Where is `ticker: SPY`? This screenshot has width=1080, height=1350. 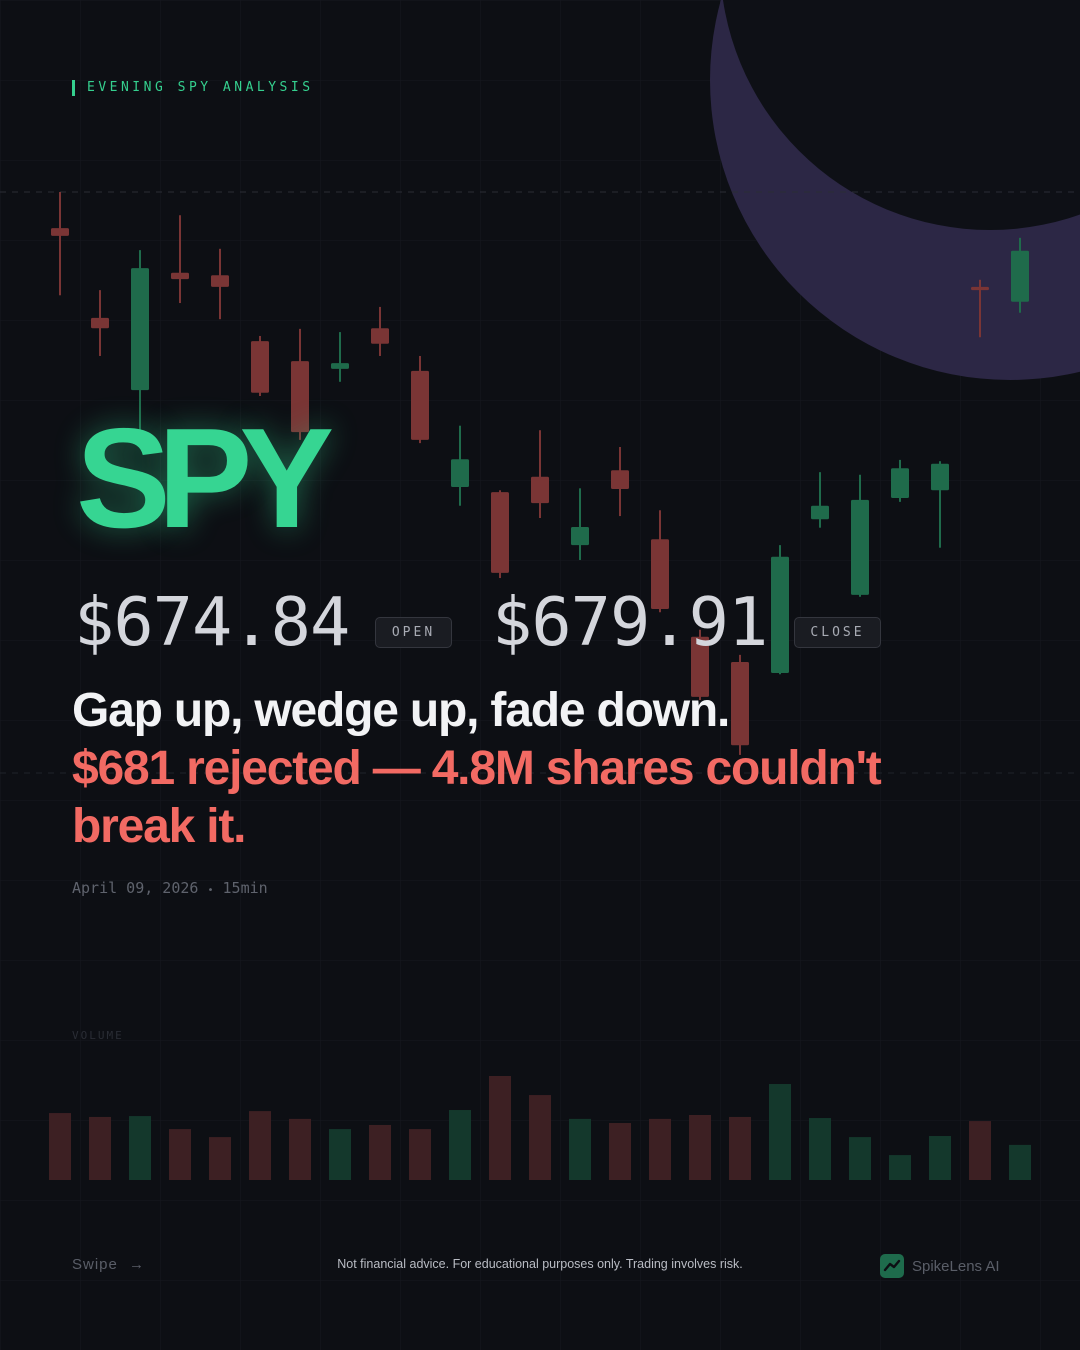 ticker: SPY is located at coordinates (205, 478).